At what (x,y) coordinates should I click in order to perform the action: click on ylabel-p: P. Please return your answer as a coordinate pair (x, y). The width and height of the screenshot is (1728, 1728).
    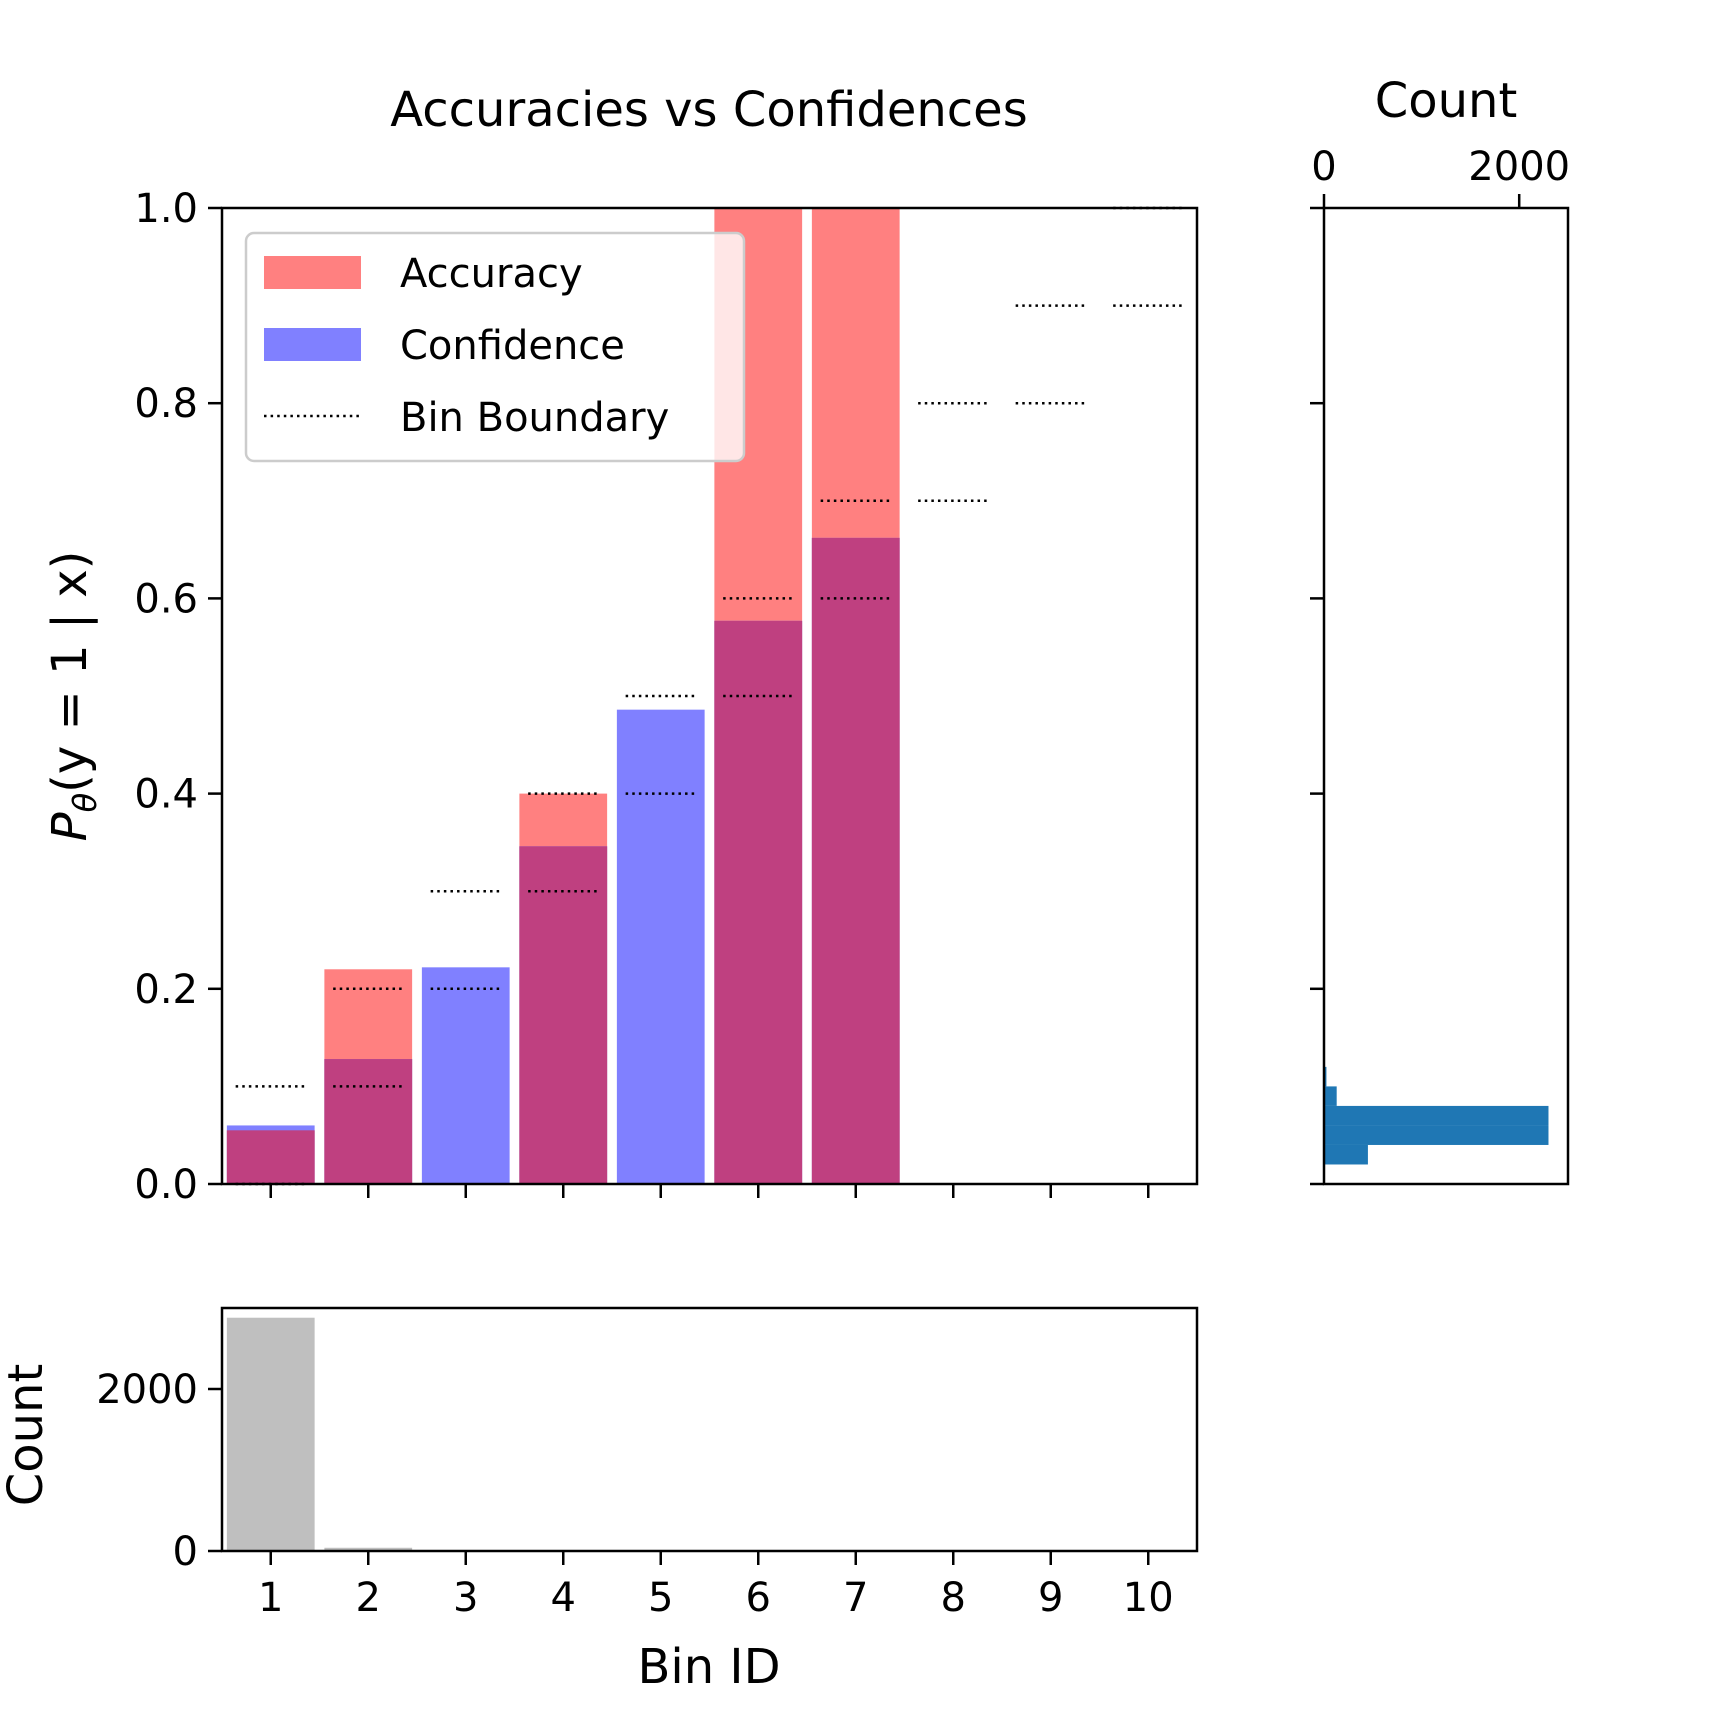
    Looking at the image, I should click on (70, 826).